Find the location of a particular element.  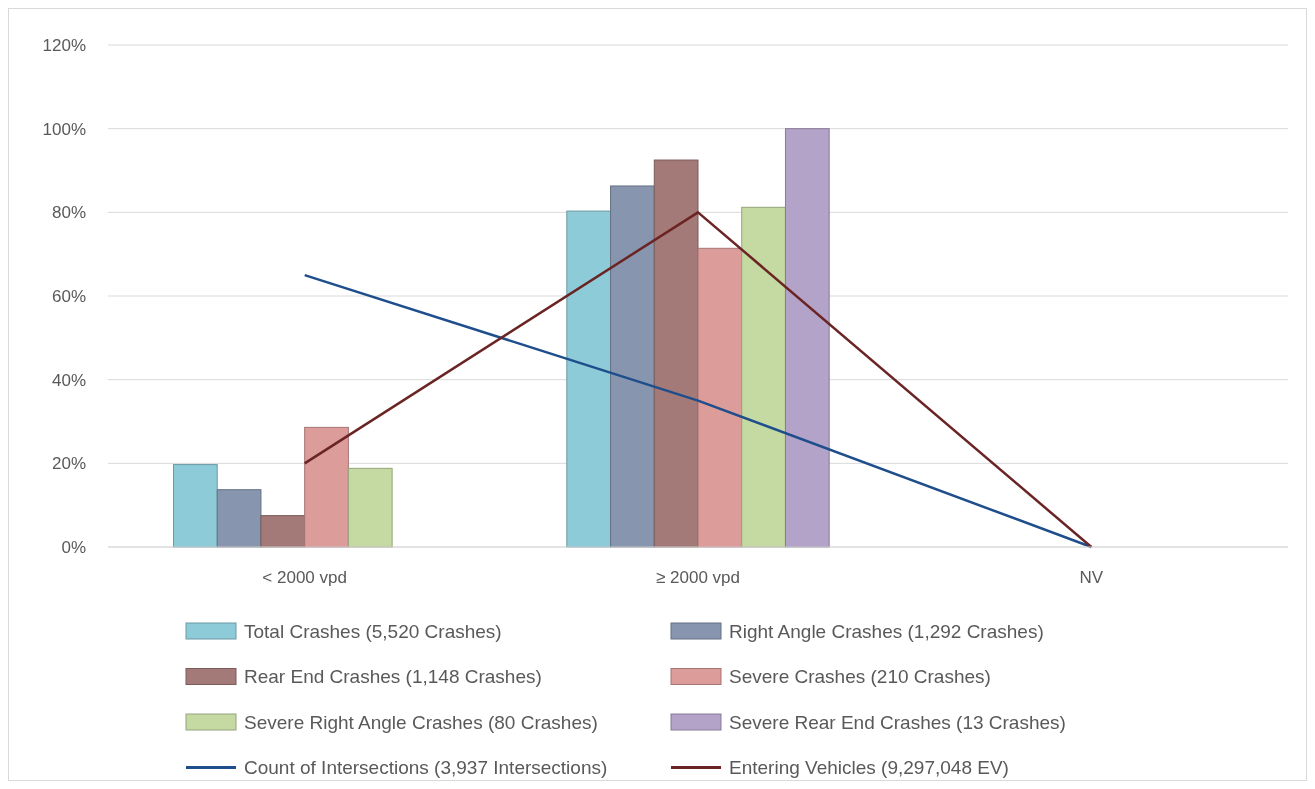

legend-label: Severe Rear End Crashes (13 Crashes) is located at coordinates (897, 722).